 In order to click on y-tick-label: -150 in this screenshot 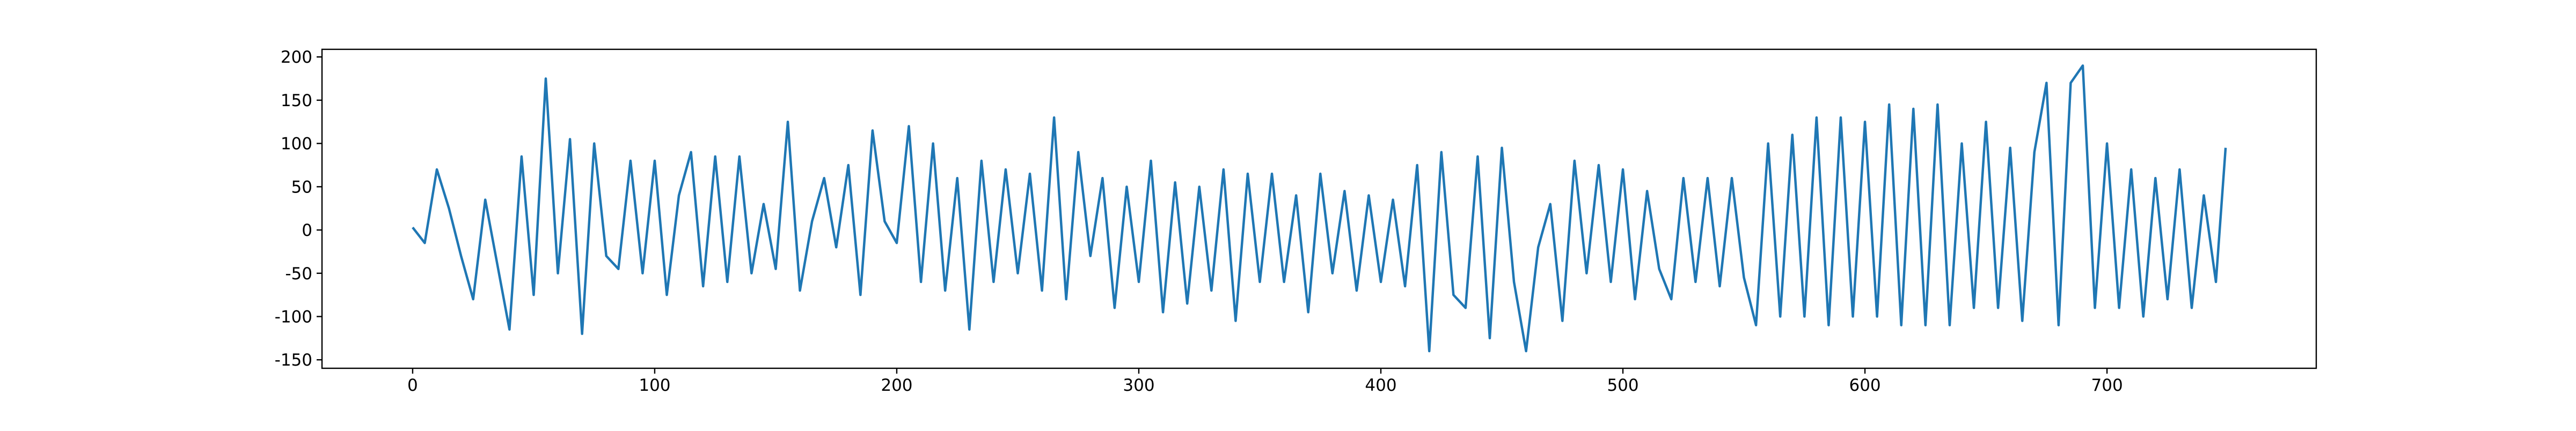, I will do `click(293, 360)`.